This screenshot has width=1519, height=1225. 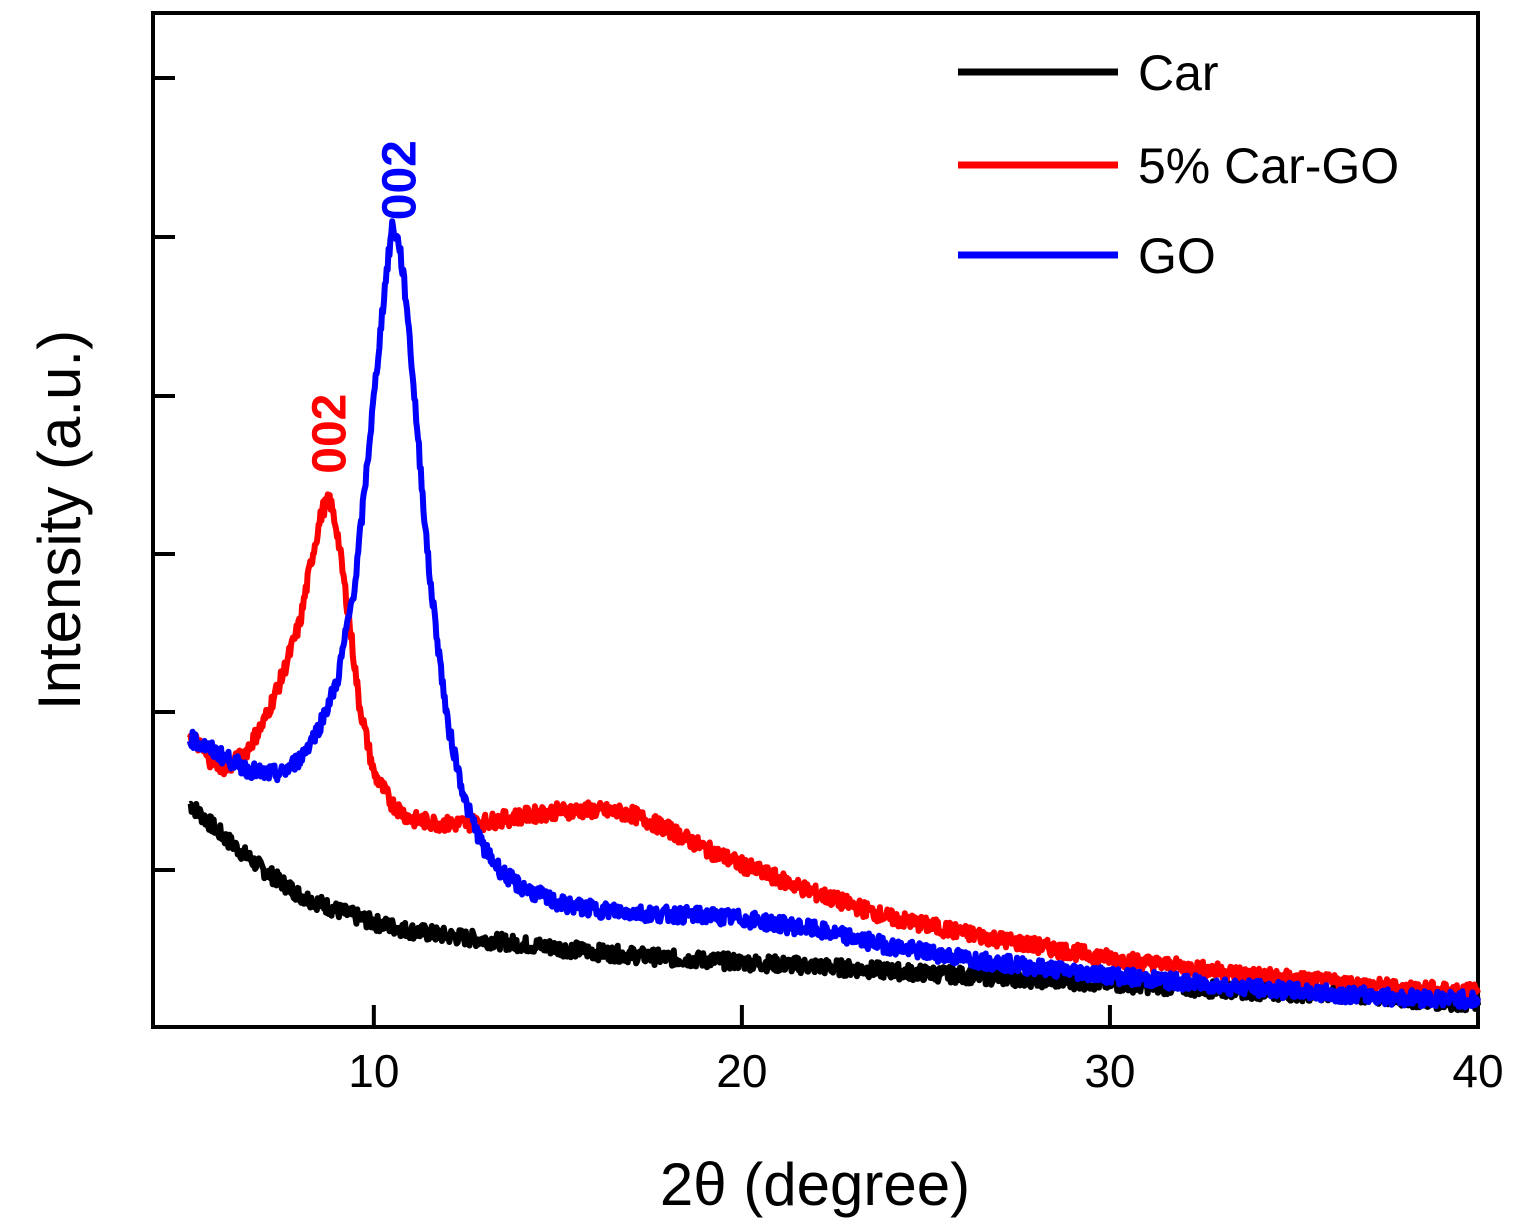 What do you see at coordinates (815, 1184) in the screenshot?
I see `x-axis-title: 2θ (degree)` at bounding box center [815, 1184].